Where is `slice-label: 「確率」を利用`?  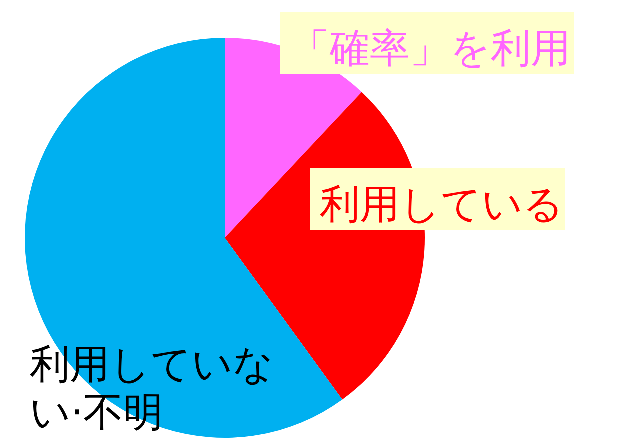
slice-label: 「確率」を利用 is located at coordinates (430, 49).